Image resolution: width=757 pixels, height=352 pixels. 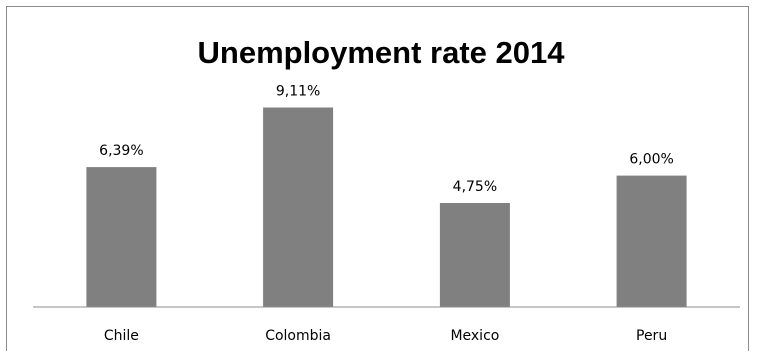 What do you see at coordinates (651, 241) in the screenshot?
I see `bar-peru` at bounding box center [651, 241].